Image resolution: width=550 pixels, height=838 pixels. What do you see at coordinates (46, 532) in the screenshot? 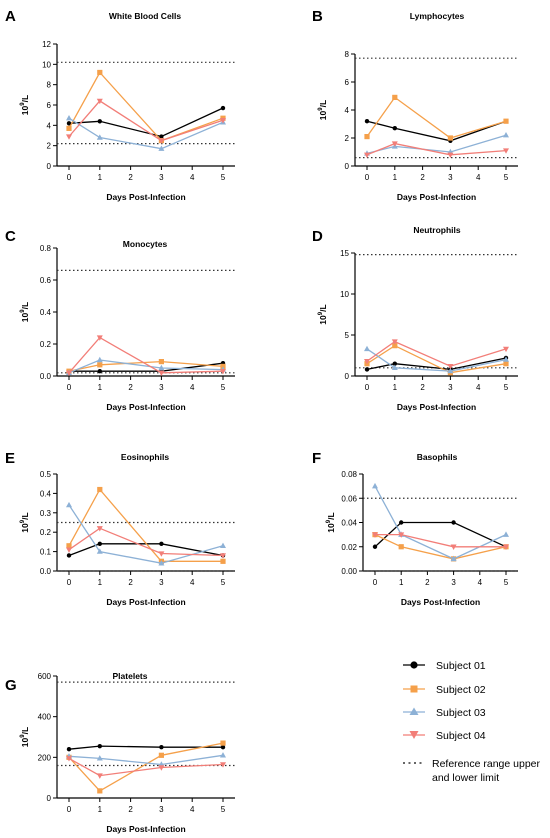
I see `y-tick-label-e: 0.2` at bounding box center [46, 532].